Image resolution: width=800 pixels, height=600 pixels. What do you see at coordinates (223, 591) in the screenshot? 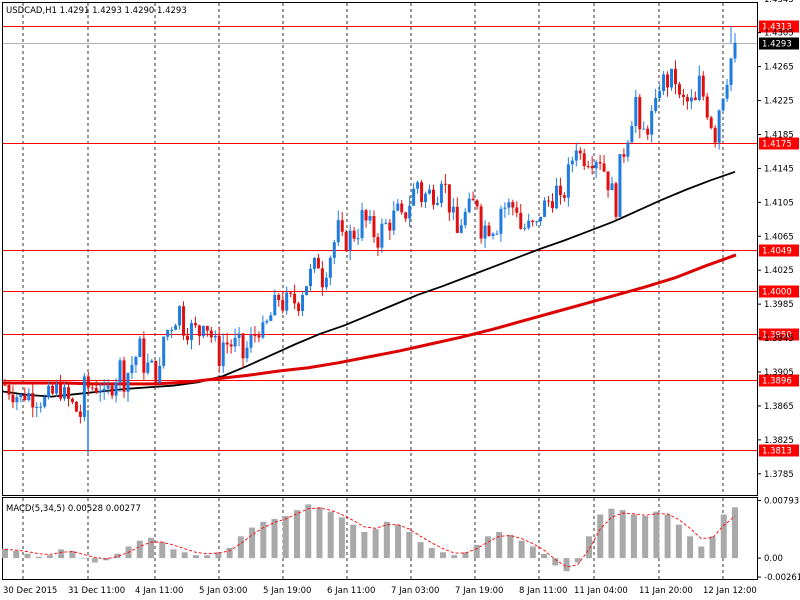
I see `time-label: 5 Jan 03:00` at bounding box center [223, 591].